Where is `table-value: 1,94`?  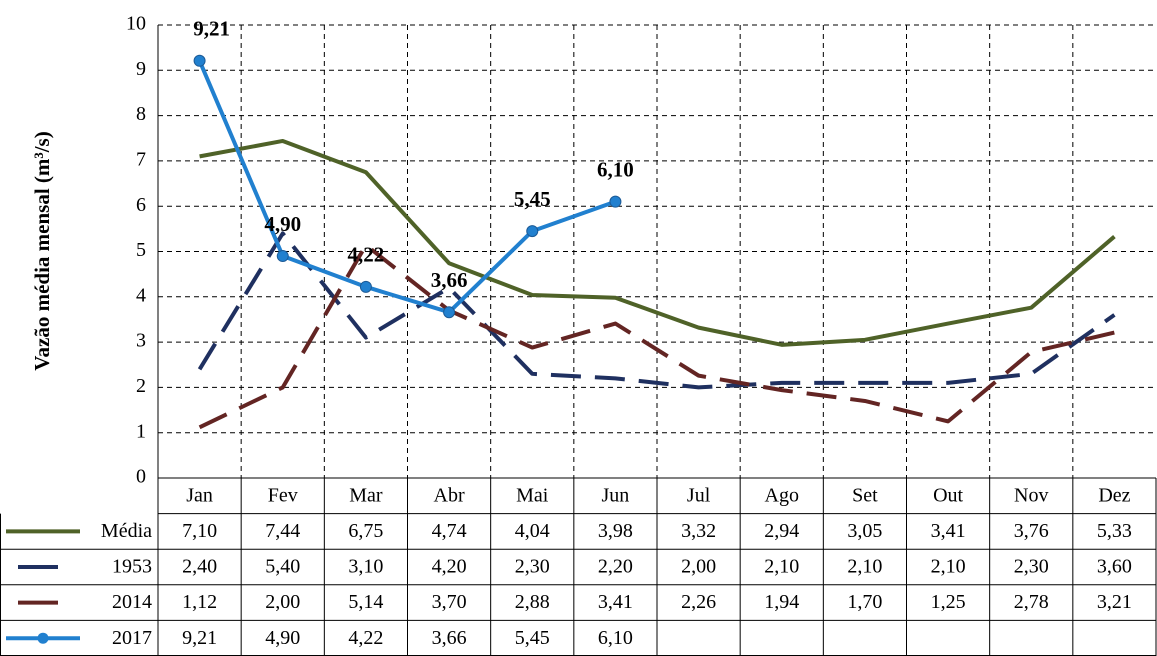 table-value: 1,94 is located at coordinates (781, 602).